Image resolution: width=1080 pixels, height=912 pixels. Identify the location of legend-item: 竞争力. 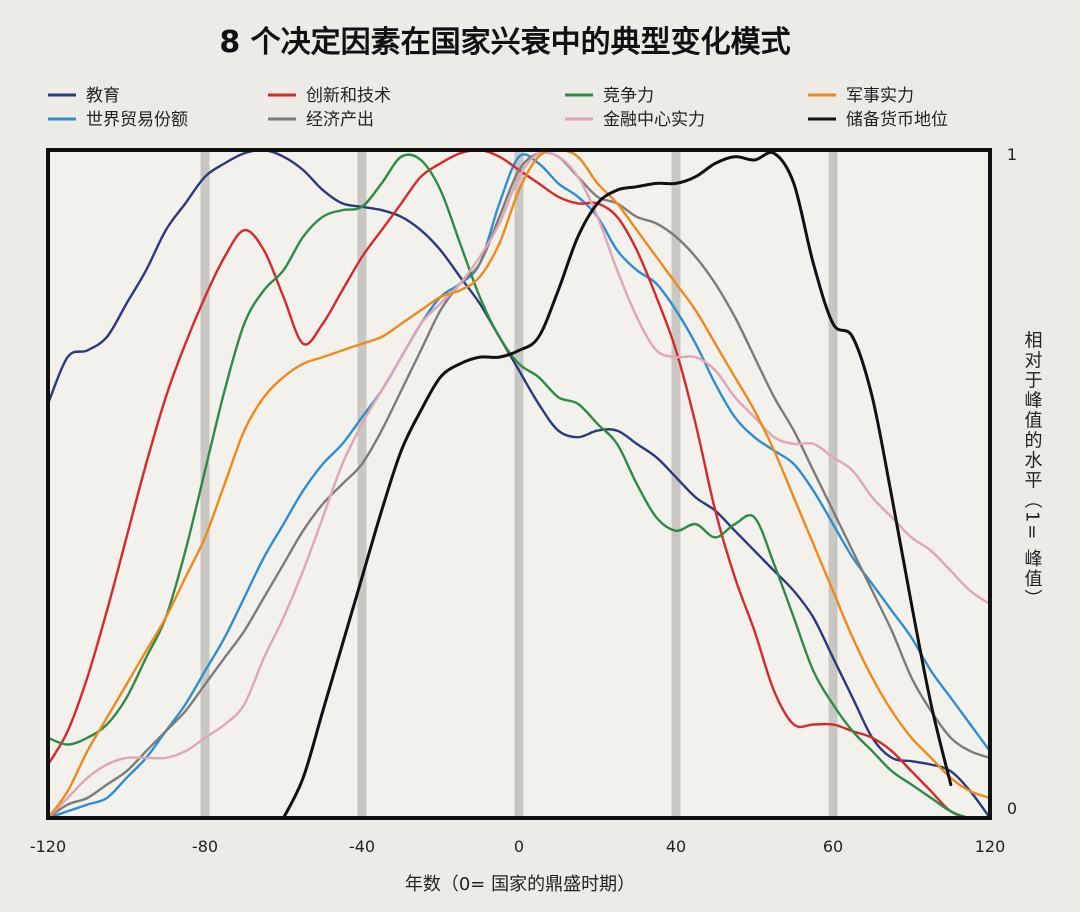
(609, 96).